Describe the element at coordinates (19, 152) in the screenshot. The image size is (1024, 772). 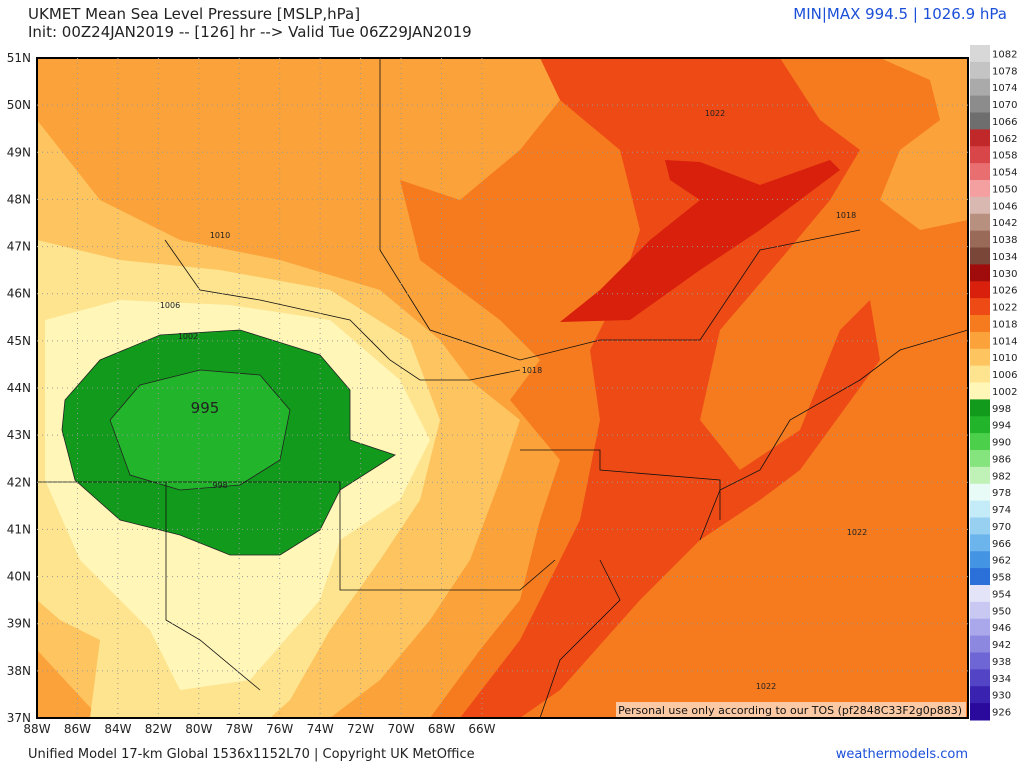
I see `lat-label: 49N` at that location.